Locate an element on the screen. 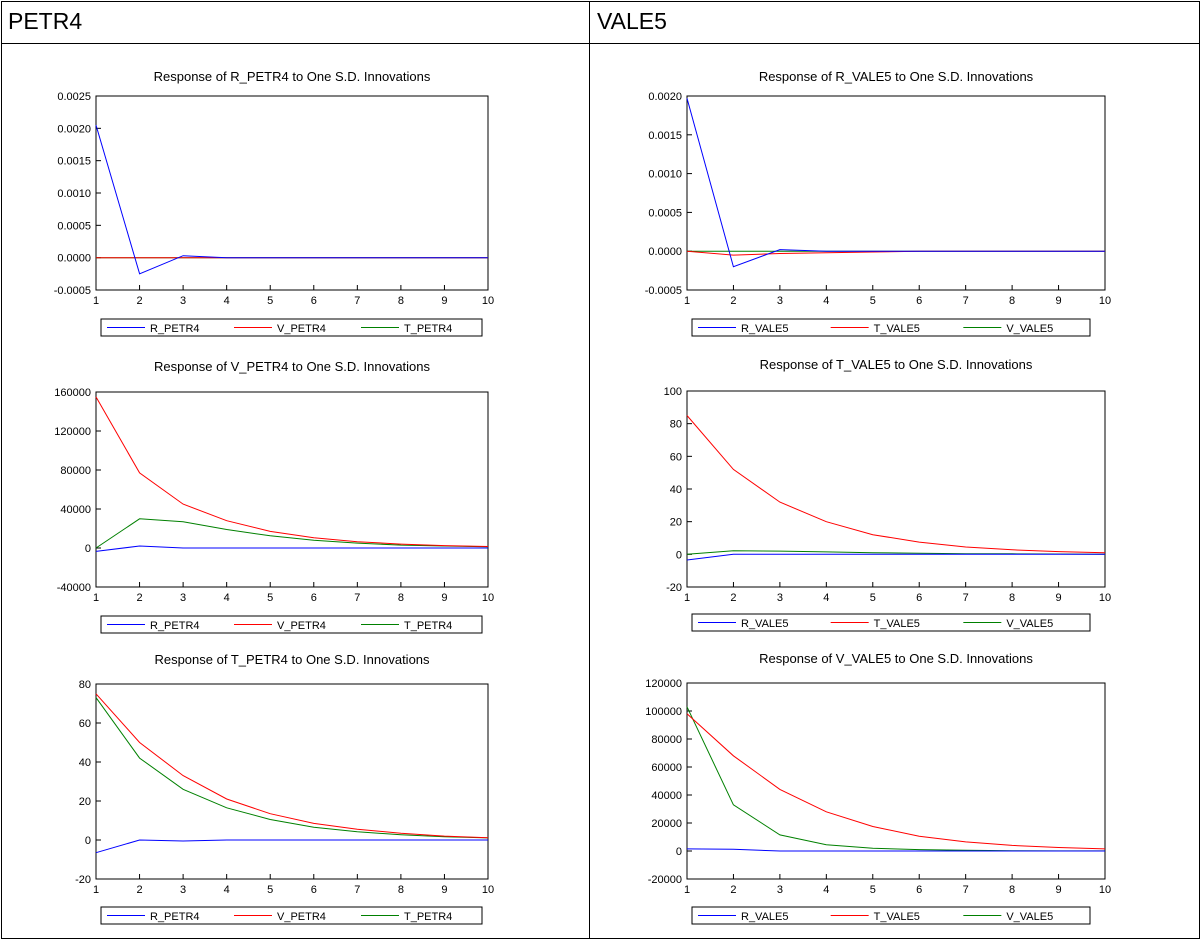 Image resolution: width=1204 pixels, height=943 pixels. y-tick-label: 80 is located at coordinates (676, 425).